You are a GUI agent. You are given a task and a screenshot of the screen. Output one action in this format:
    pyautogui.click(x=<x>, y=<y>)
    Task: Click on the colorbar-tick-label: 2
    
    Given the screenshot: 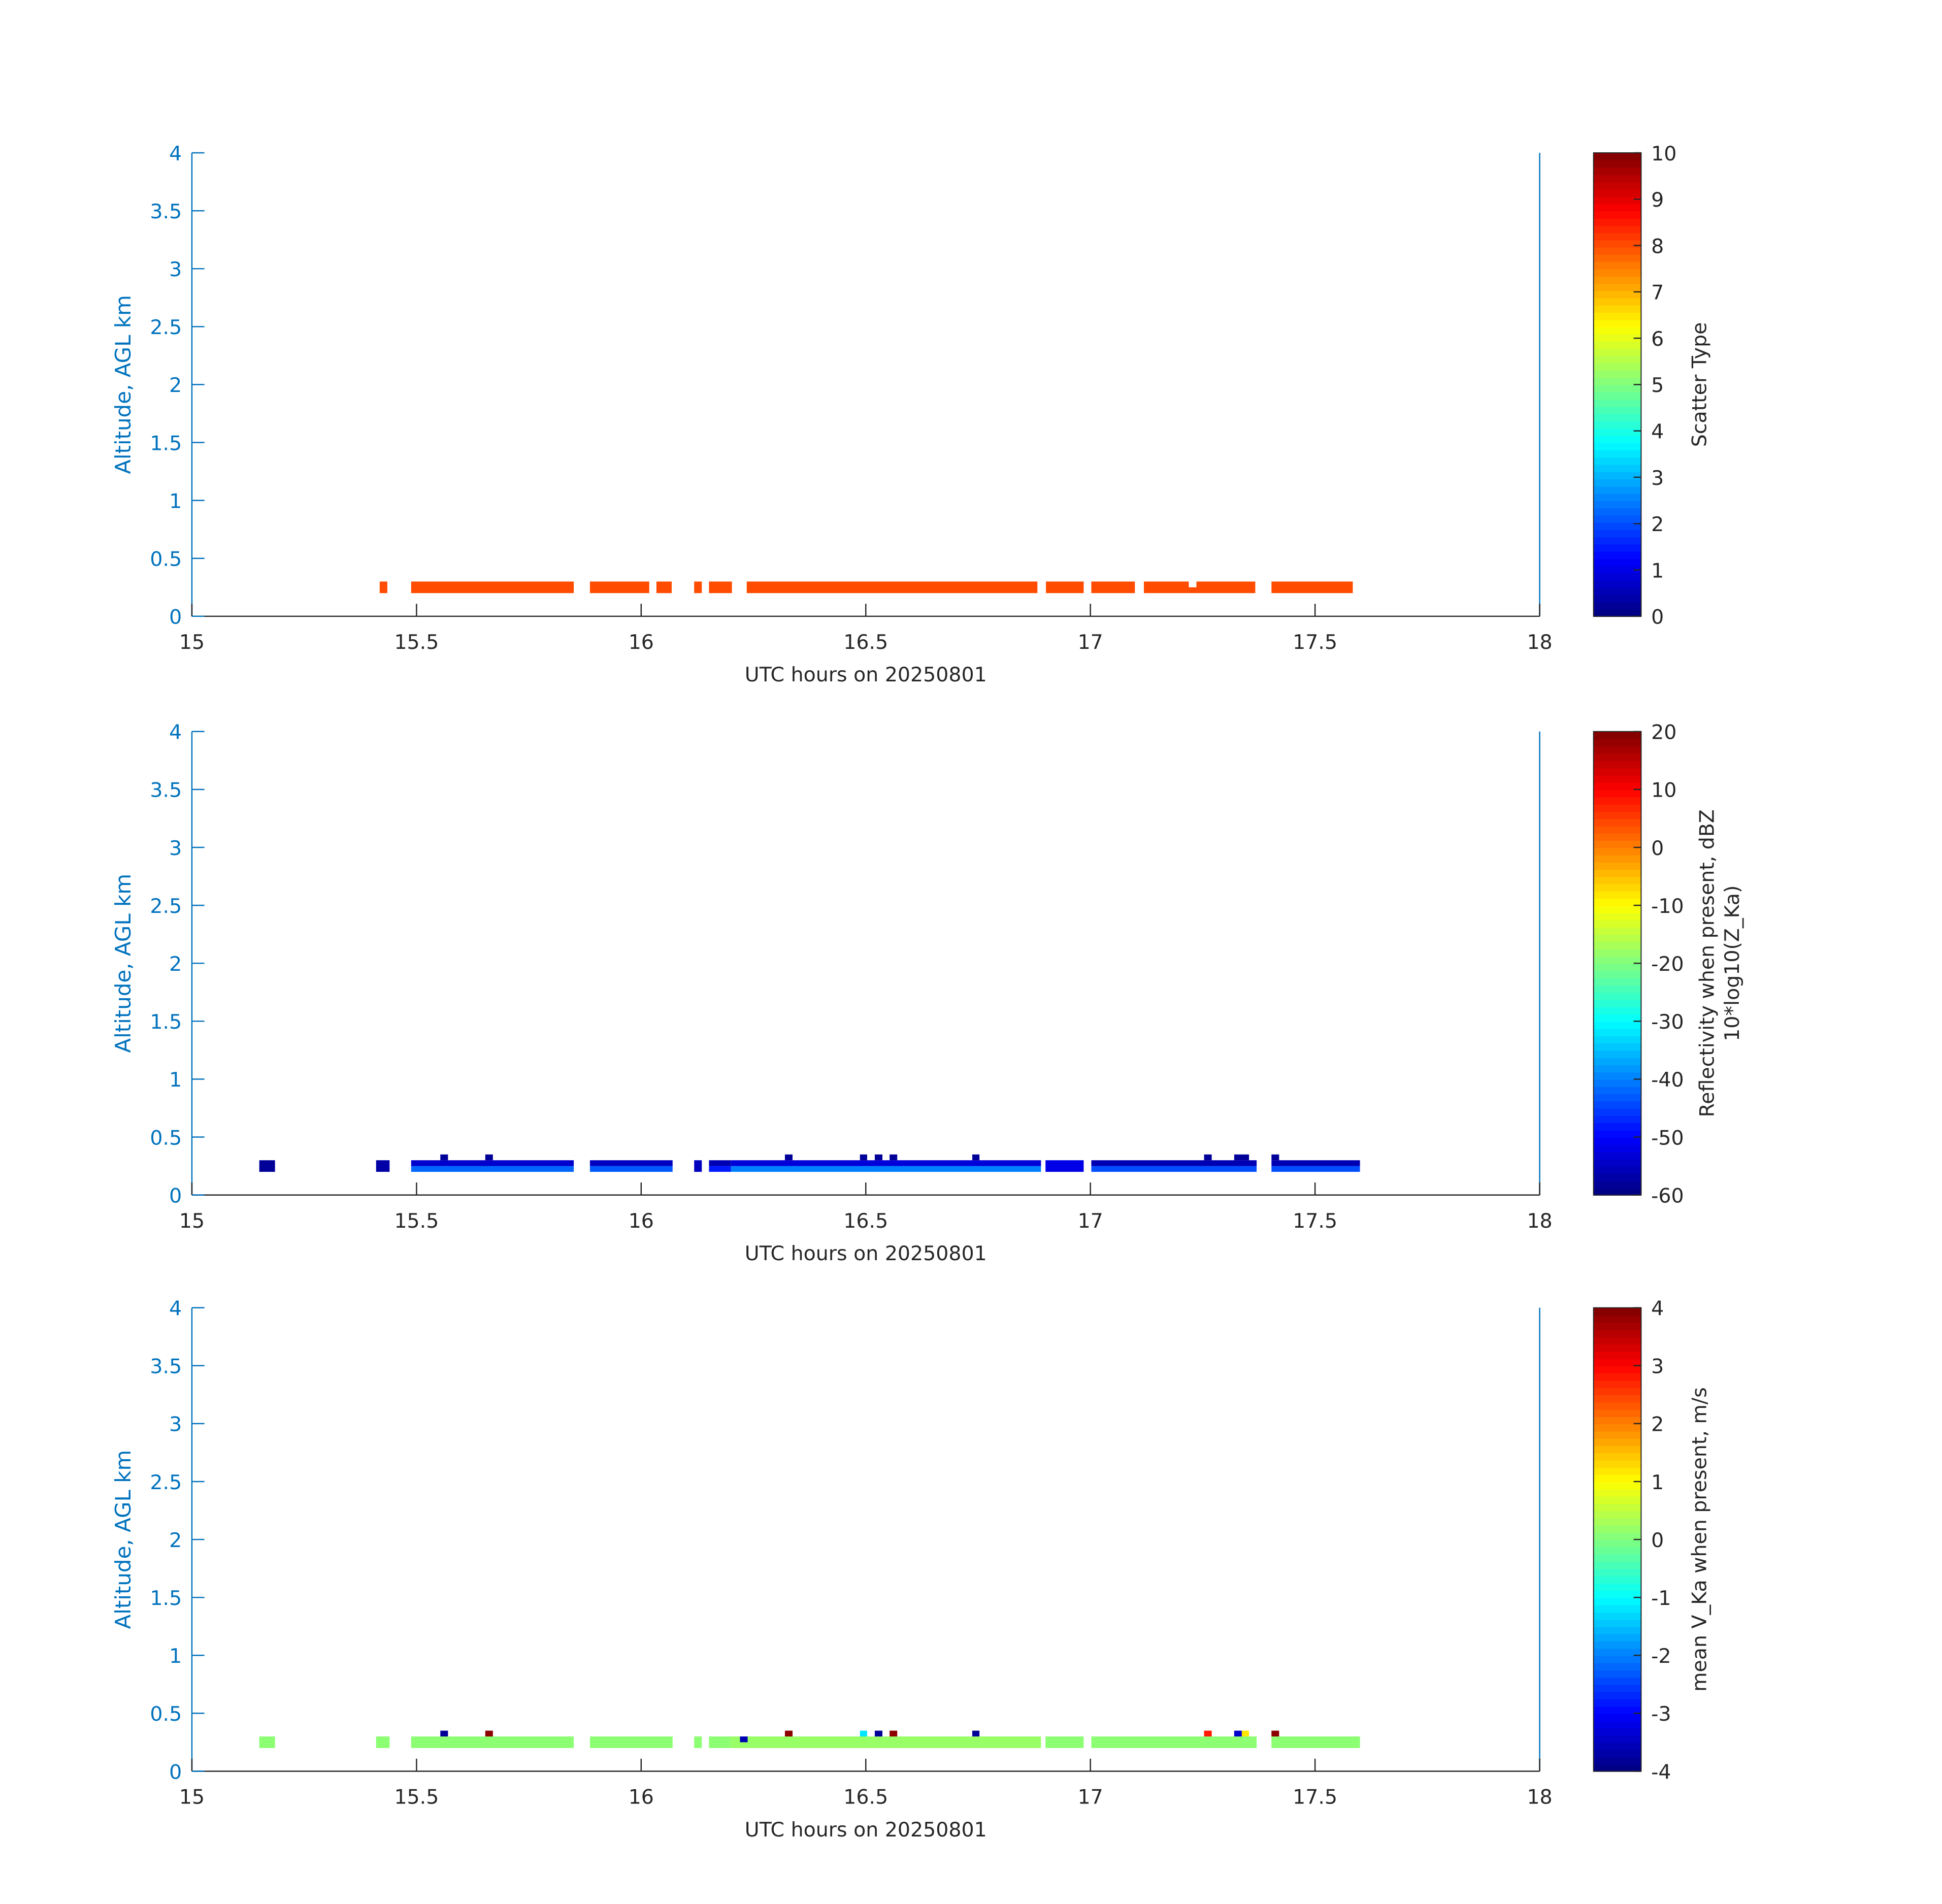 What is the action you would take?
    pyautogui.click(x=1657, y=525)
    